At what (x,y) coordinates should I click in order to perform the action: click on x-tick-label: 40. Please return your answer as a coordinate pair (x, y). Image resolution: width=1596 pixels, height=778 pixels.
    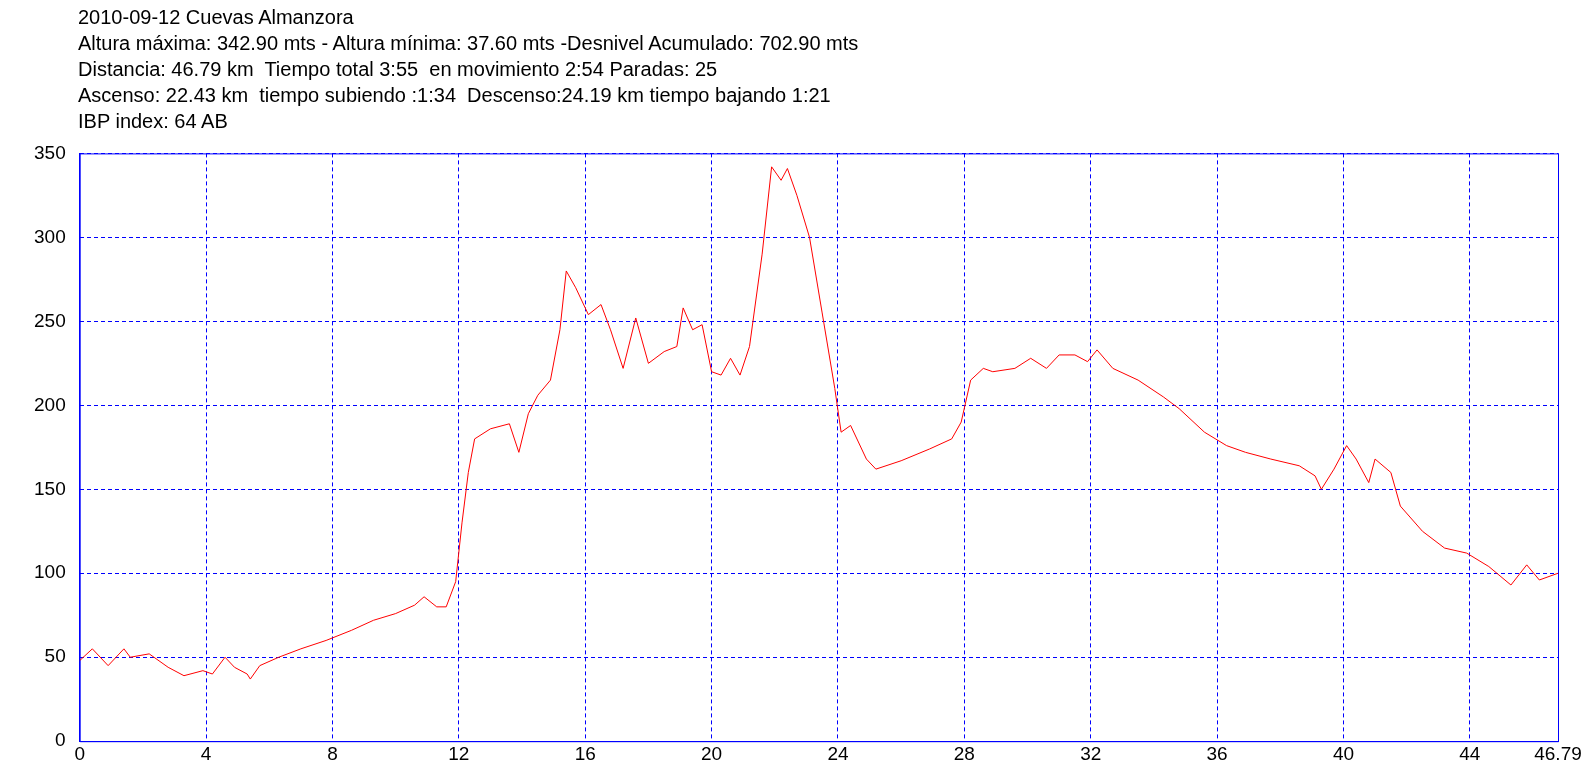
    Looking at the image, I should click on (1343, 753).